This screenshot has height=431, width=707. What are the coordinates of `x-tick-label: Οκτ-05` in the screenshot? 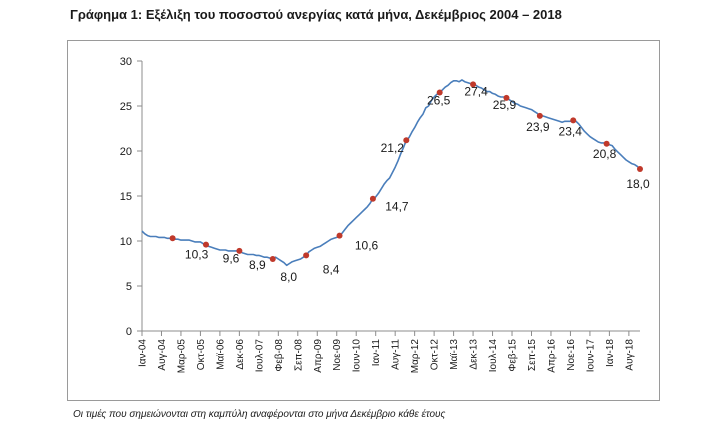 It's located at (201, 355).